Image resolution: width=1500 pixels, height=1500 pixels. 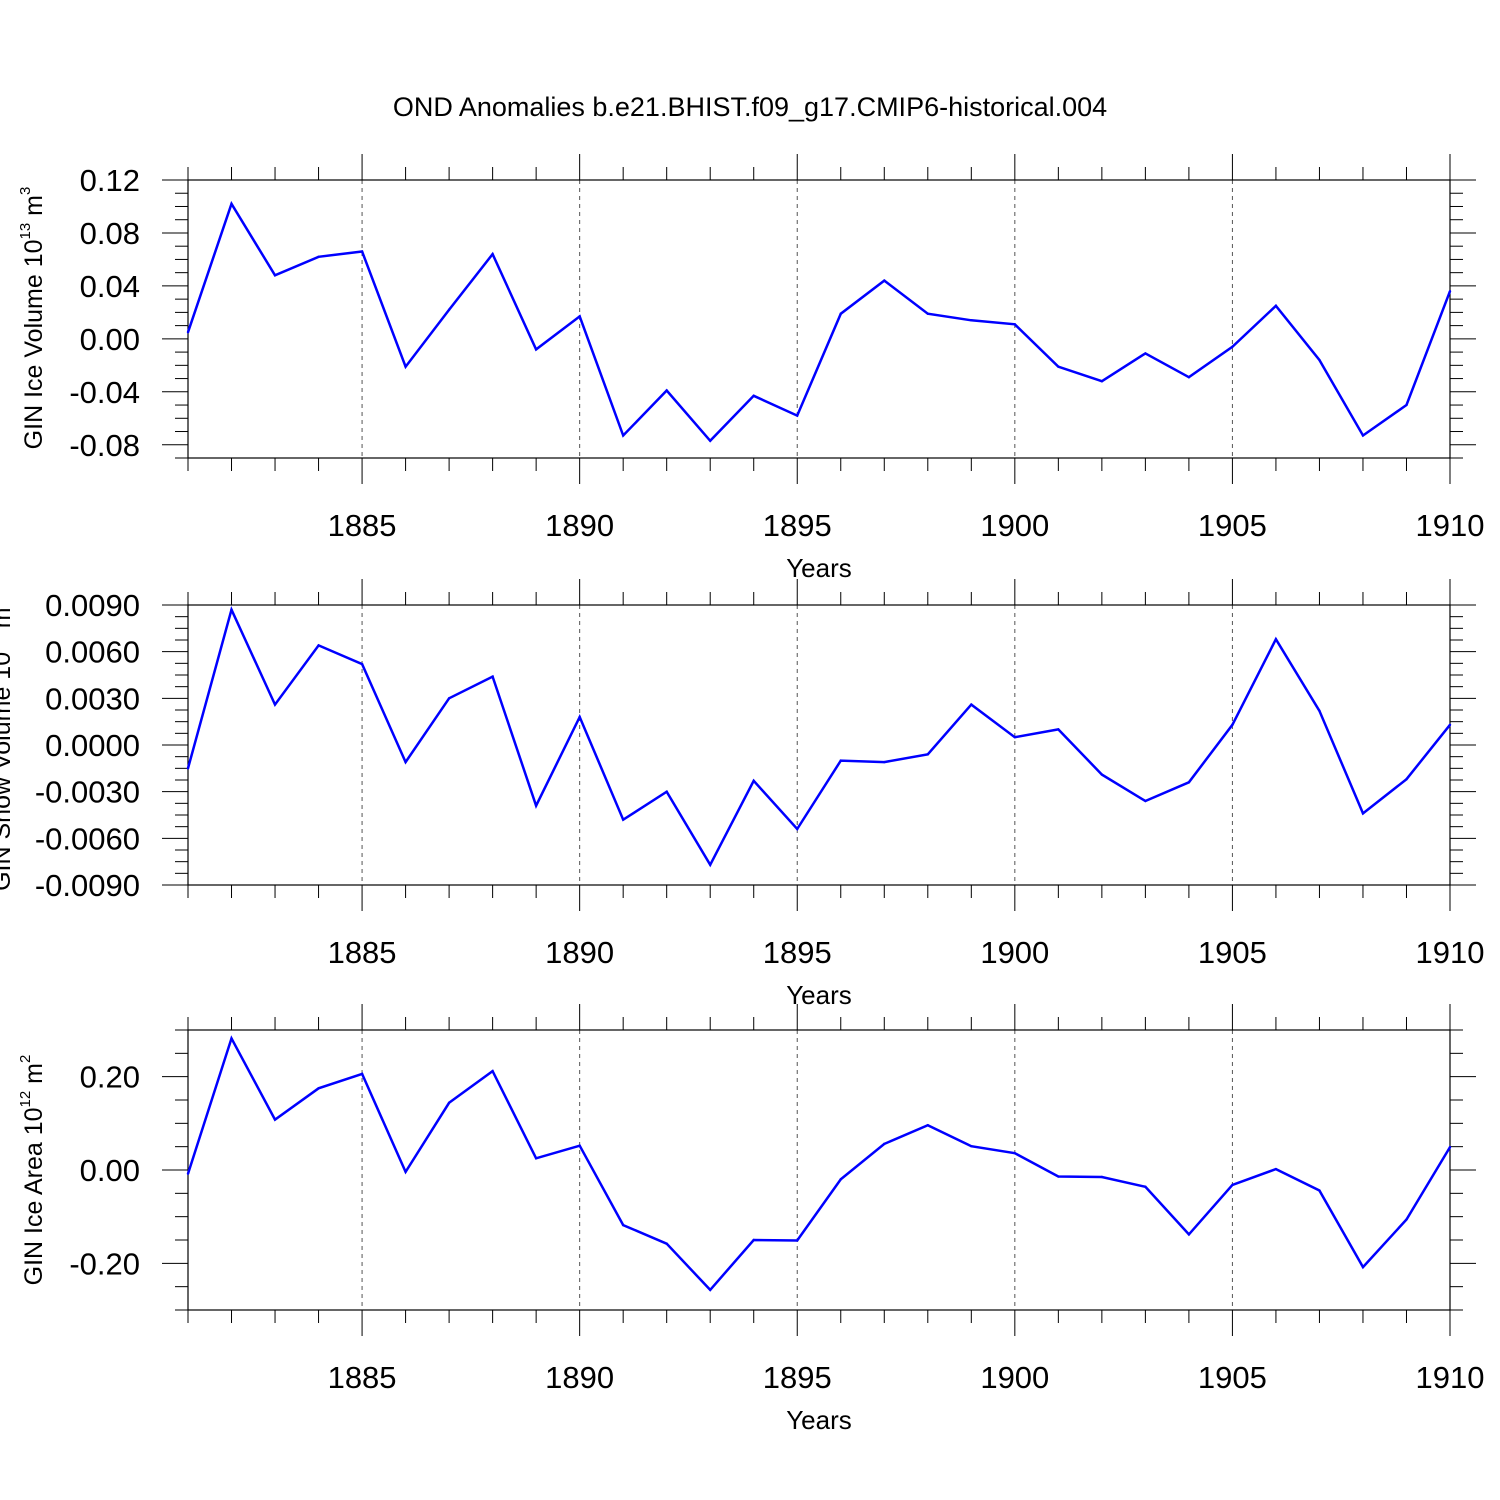 I want to click on y-tick-label: 0.04, so click(x=110, y=286).